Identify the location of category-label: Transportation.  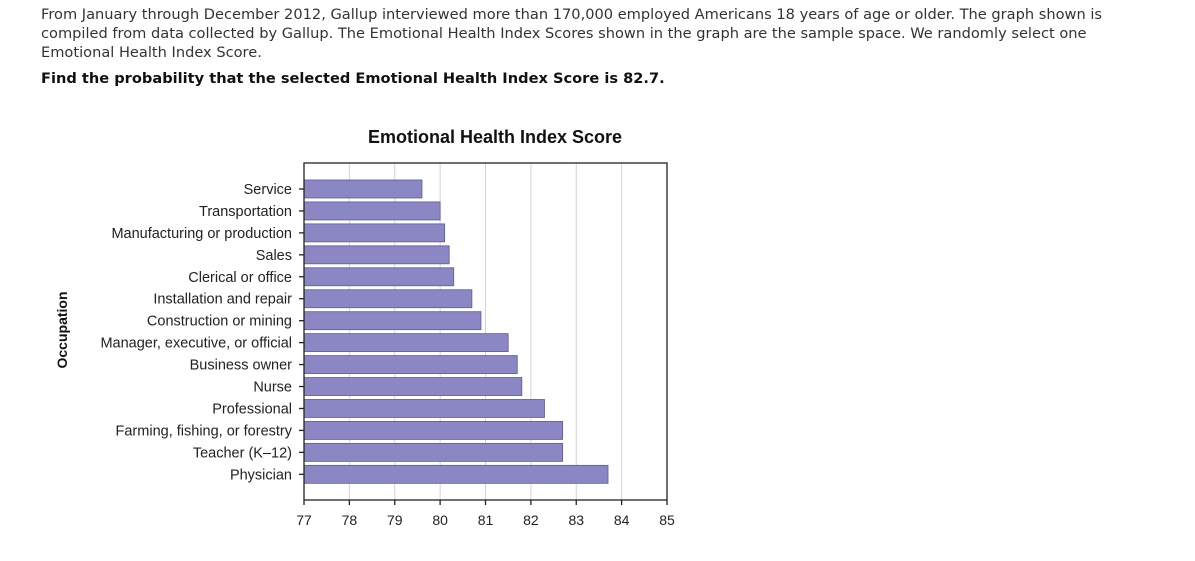
(245, 212).